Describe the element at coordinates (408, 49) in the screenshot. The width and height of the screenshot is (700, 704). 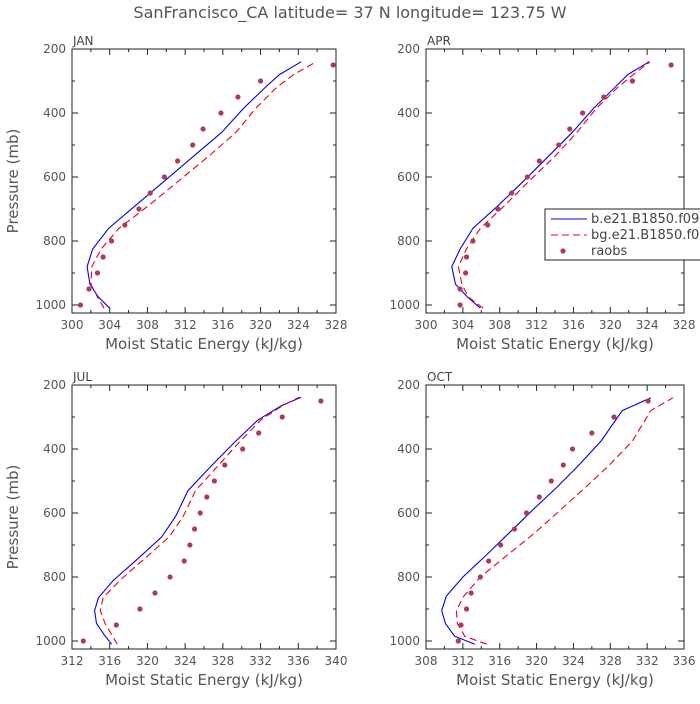
I see `y-tick-label-apr: 200` at that location.